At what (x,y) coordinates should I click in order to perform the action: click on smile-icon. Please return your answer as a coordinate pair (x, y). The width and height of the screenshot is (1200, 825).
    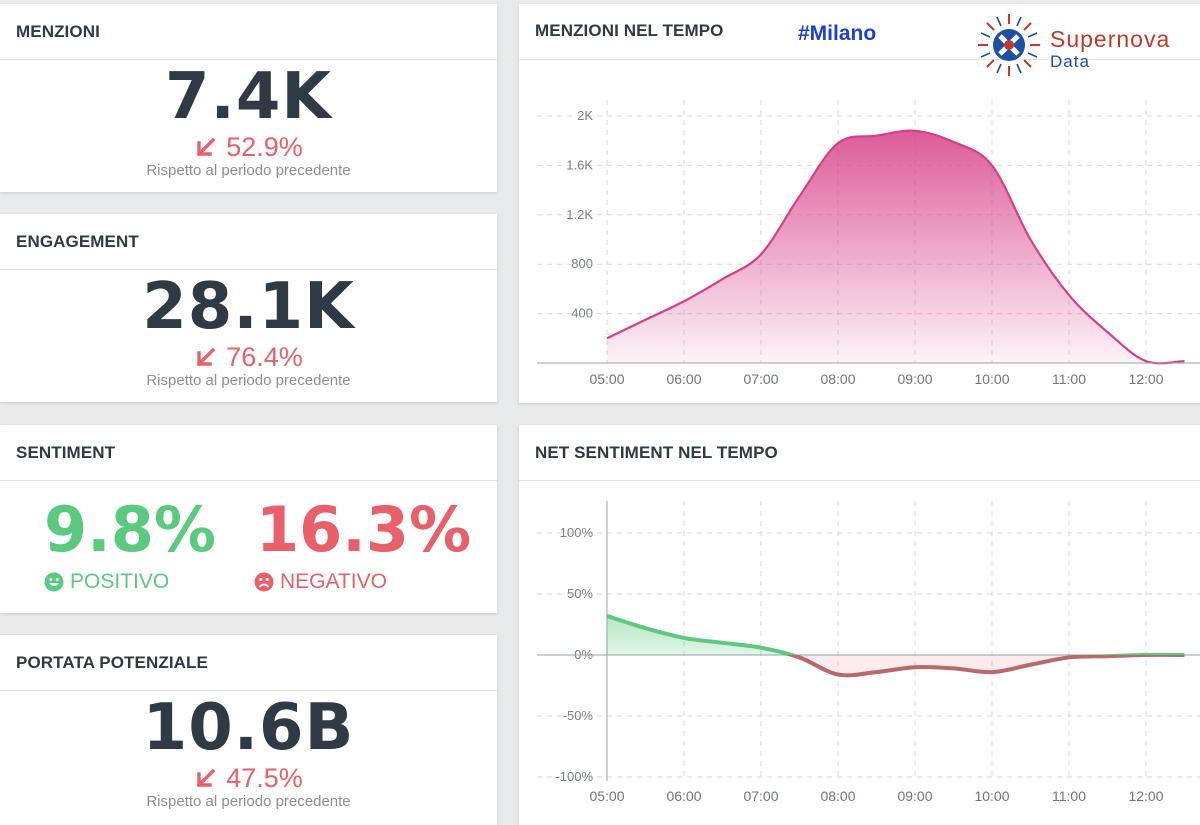
    Looking at the image, I should click on (54, 582).